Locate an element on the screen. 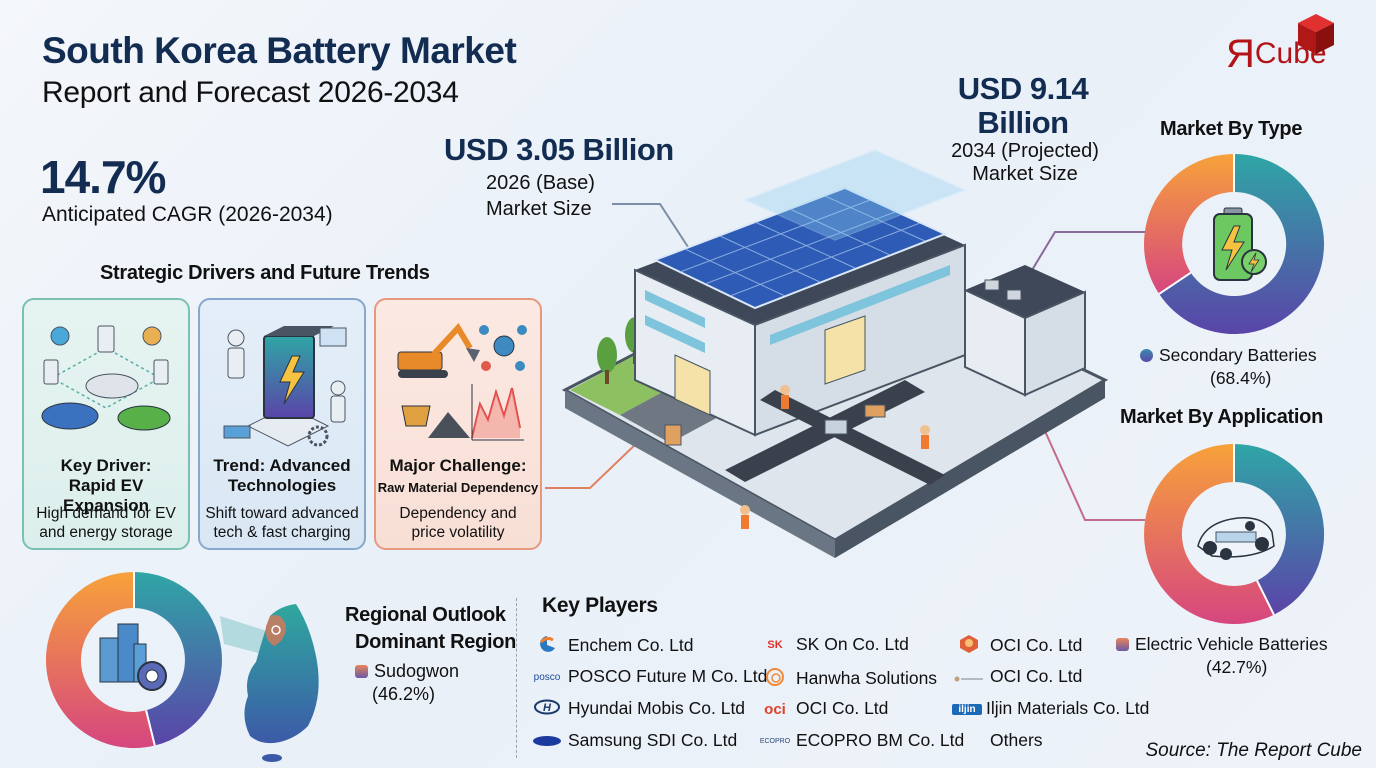  projected-year-label: 2034 (Projected) is located at coordinates (1025, 151).